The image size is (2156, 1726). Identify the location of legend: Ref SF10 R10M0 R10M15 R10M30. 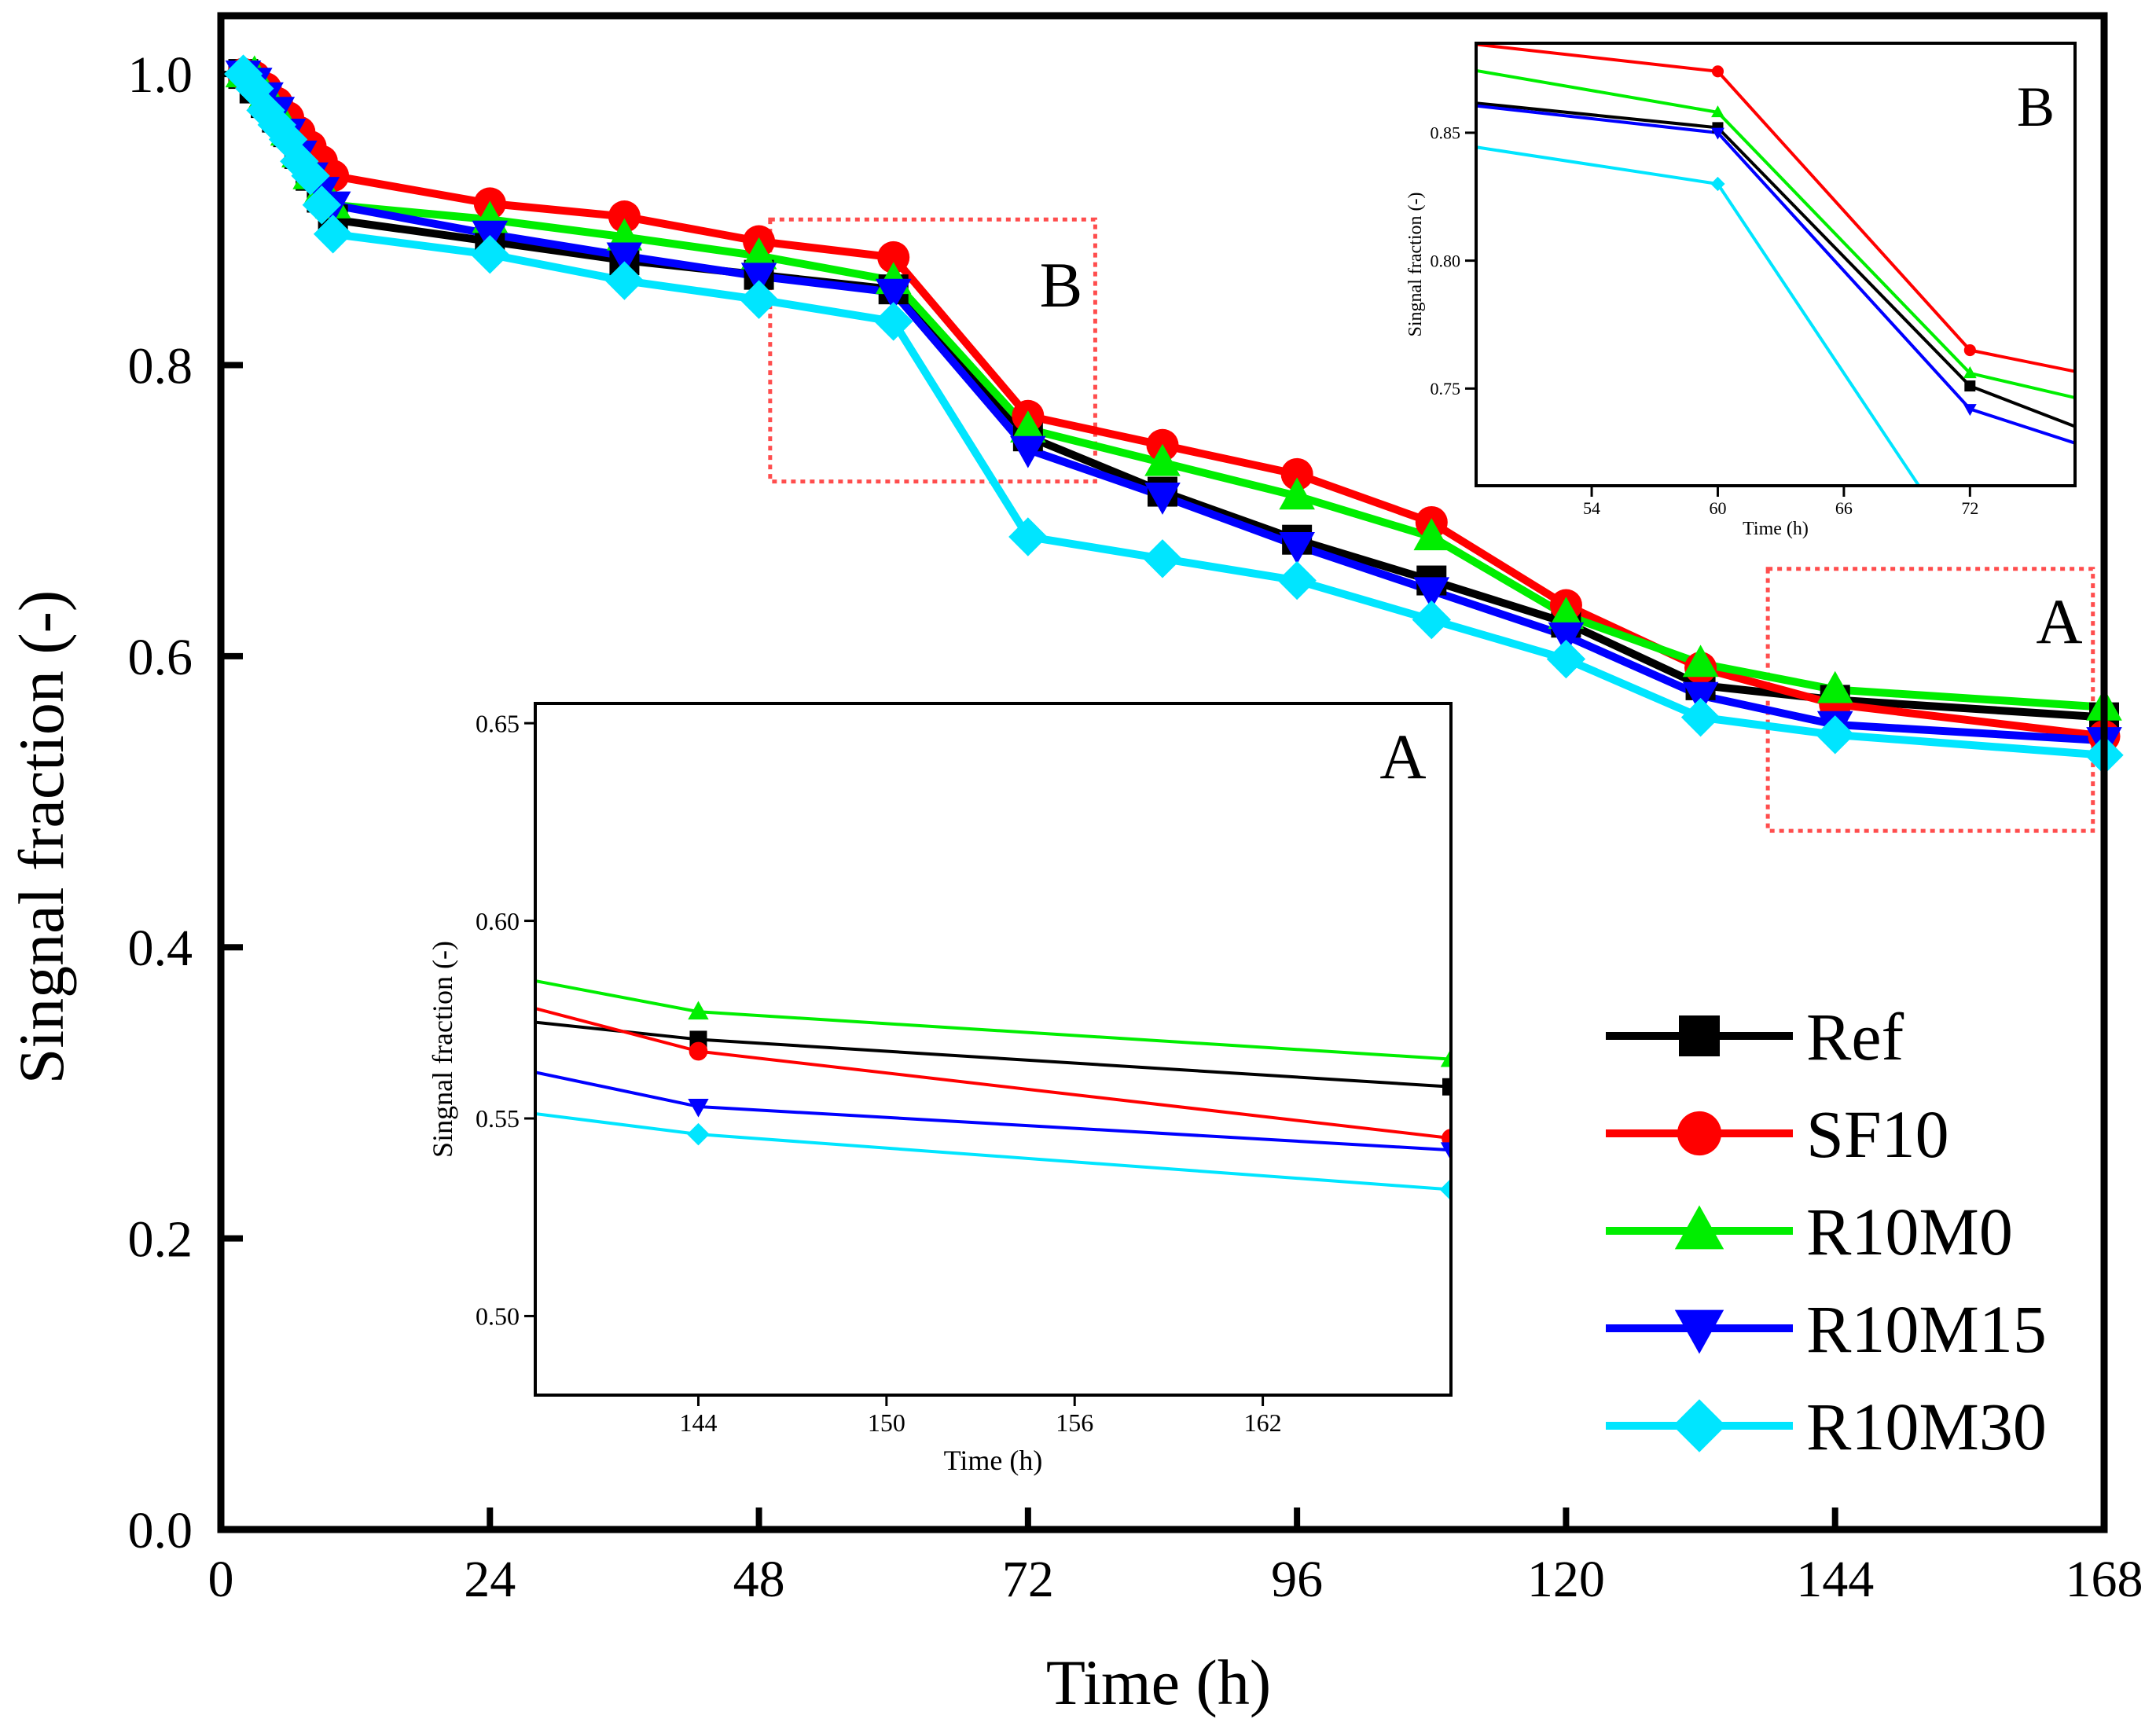
(1826, 1231).